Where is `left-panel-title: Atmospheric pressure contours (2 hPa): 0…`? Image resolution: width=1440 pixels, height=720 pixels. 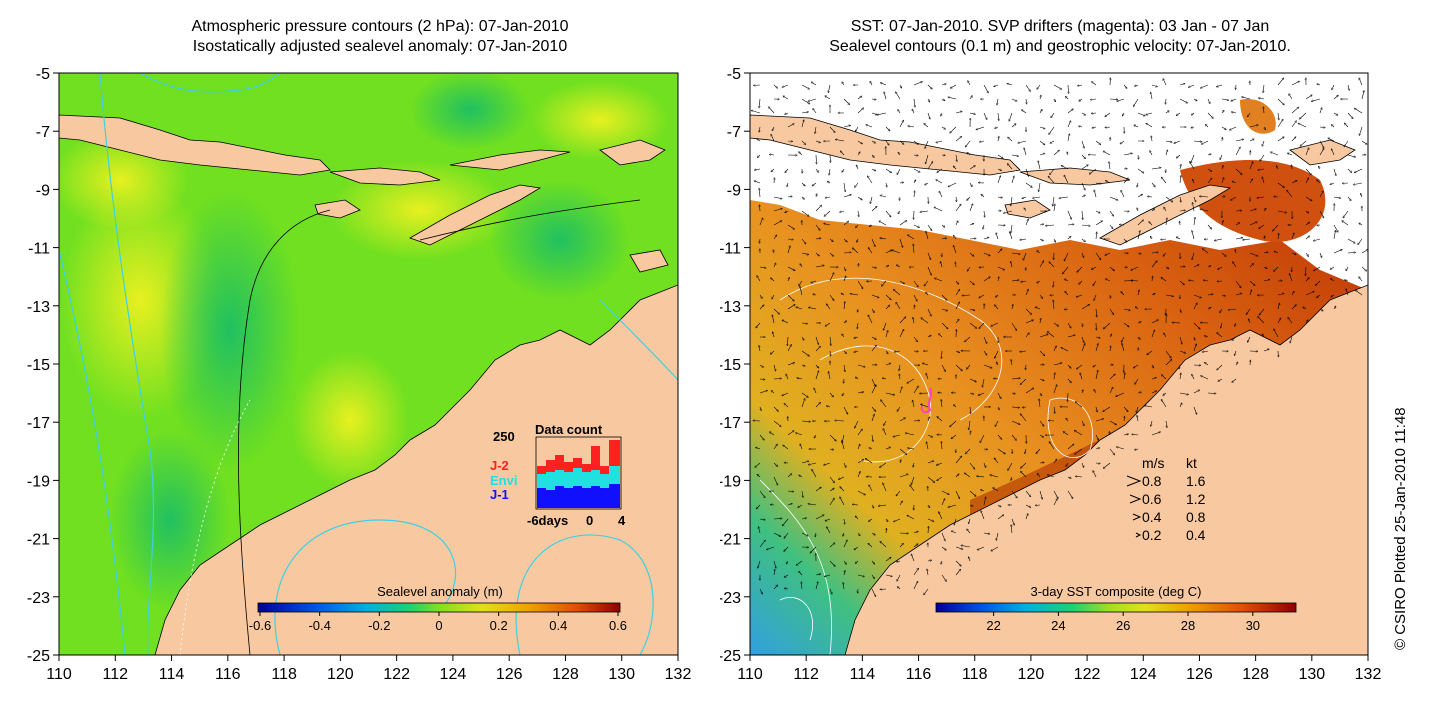 left-panel-title: Atmospheric pressure contours (2 hPa): 0… is located at coordinates (380, 37).